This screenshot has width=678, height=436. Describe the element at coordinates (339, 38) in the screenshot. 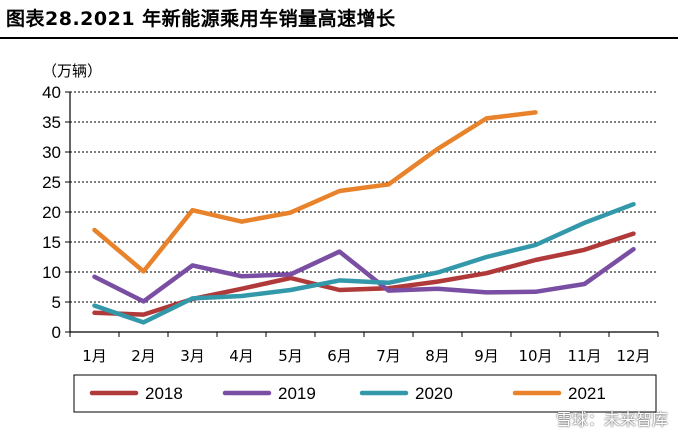

I see `title-rule` at that location.